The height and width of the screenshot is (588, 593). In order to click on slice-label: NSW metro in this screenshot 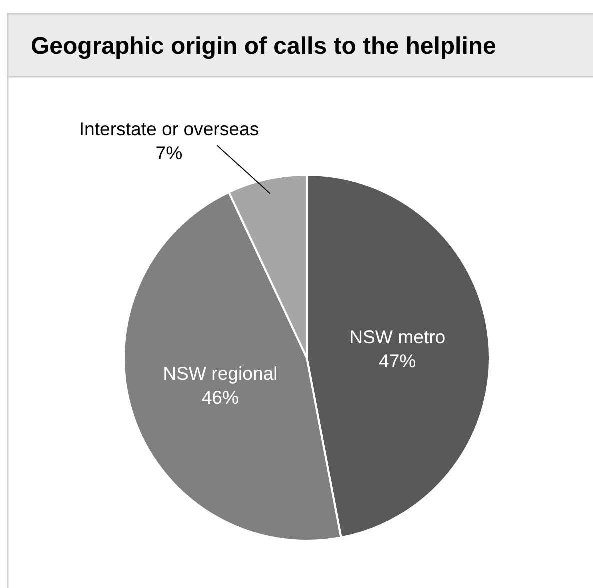, I will do `click(398, 337)`.